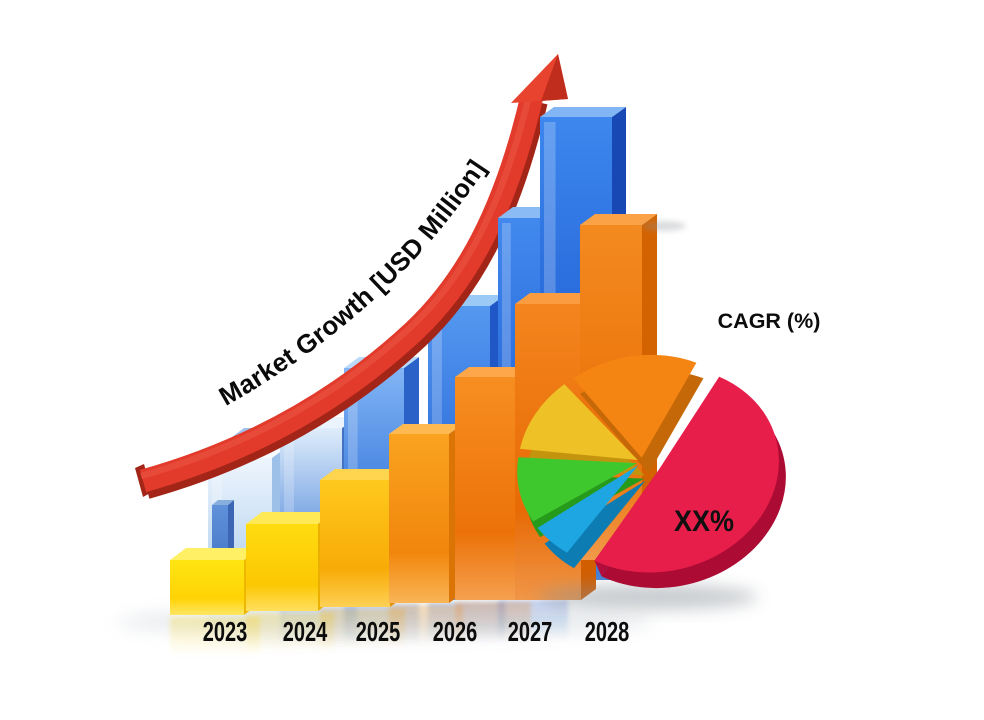 Image resolution: width=984 pixels, height=720 pixels. I want to click on pie-slice-orange-share, so click(635, 406).